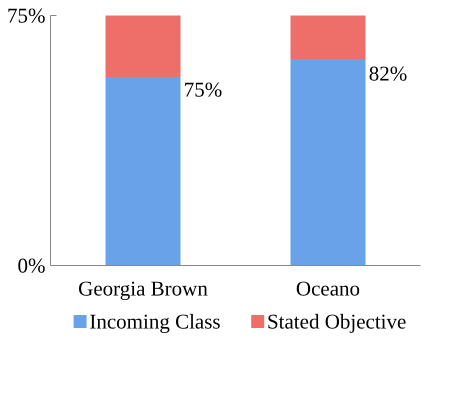 The height and width of the screenshot is (405, 465). I want to click on y-tick-label: 0%, so click(32, 266).